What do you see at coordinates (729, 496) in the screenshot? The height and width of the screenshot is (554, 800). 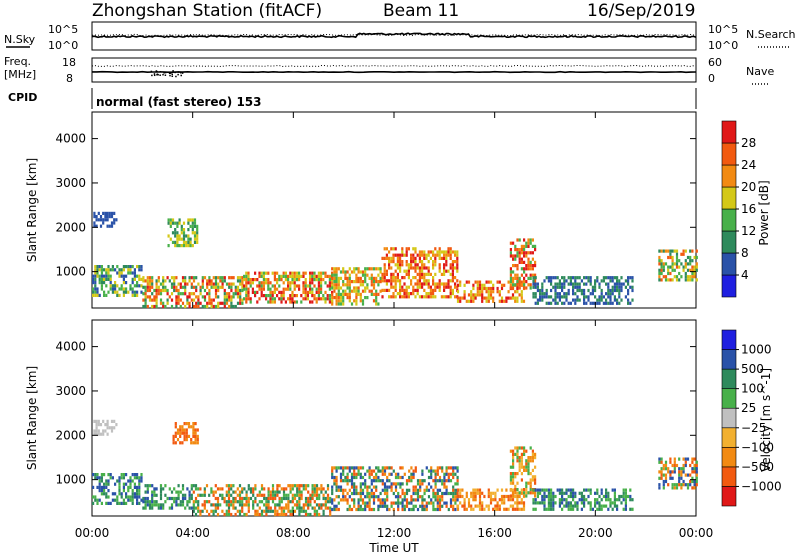 I see `colorbar-box` at bounding box center [729, 496].